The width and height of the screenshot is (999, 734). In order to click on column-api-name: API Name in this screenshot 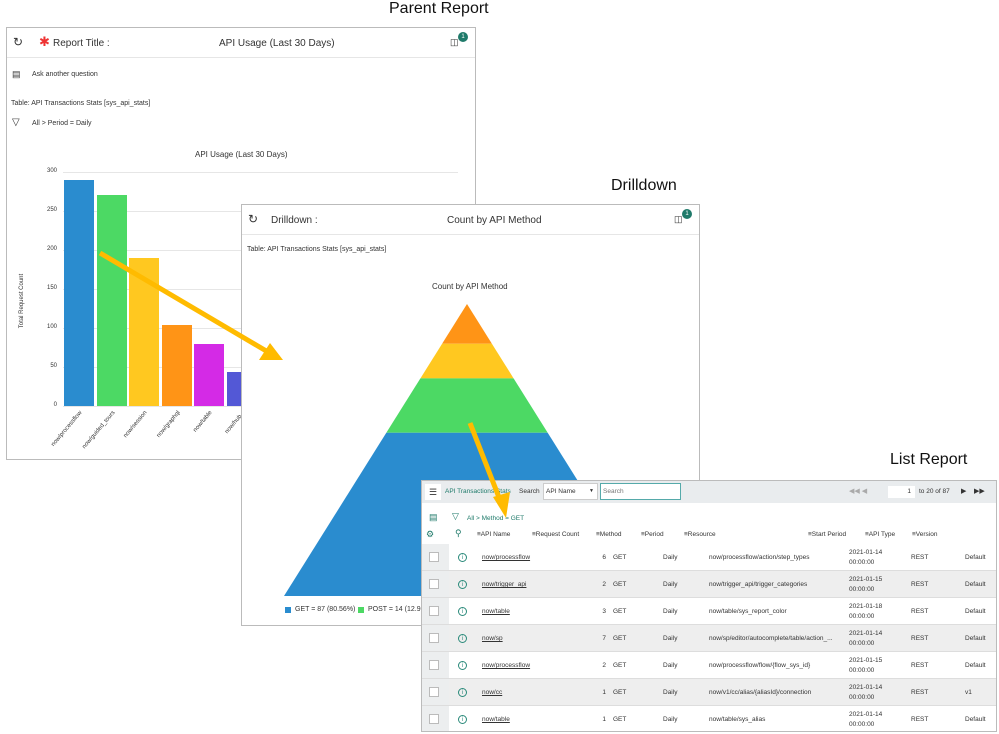, I will do `click(494, 534)`.